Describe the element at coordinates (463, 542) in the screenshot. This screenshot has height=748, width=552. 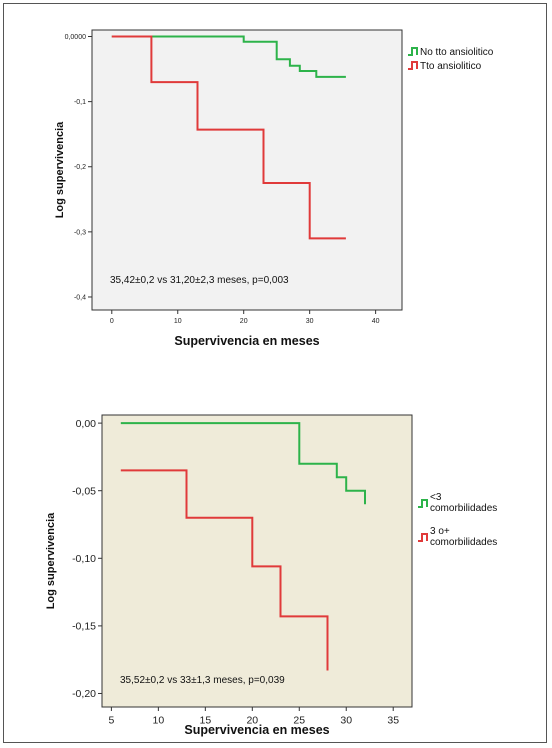
I see `chart2-legend-label-2: comorbilidades` at that location.